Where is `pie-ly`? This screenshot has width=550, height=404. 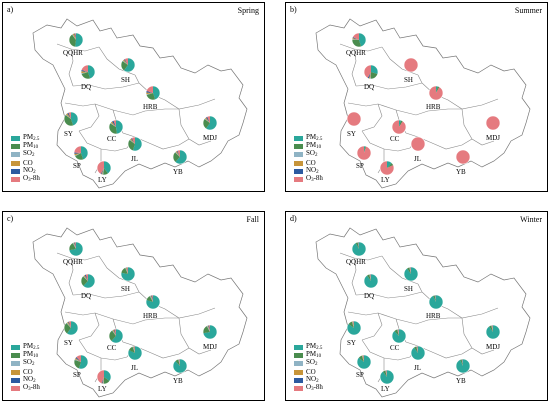 pie-ly is located at coordinates (104, 168).